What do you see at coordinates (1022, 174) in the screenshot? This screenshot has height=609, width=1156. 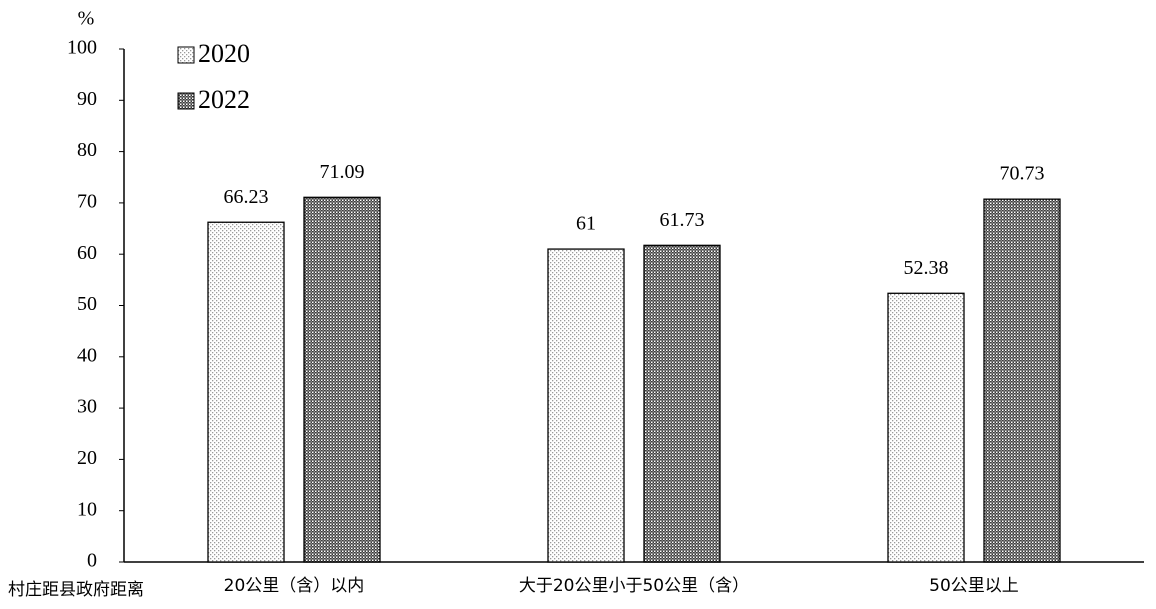 I see `value-label: 70.73` at bounding box center [1022, 174].